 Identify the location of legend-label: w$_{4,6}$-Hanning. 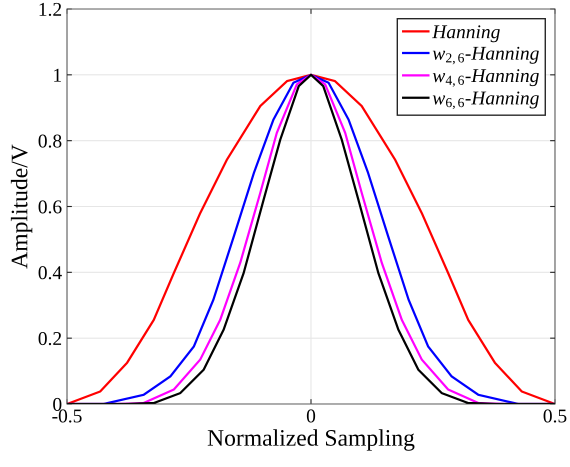
(485, 78).